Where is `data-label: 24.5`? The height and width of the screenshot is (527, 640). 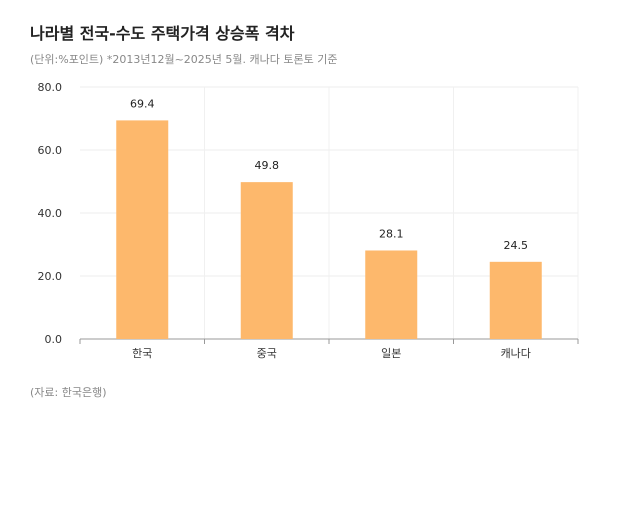
data-label: 24.5 is located at coordinates (516, 245).